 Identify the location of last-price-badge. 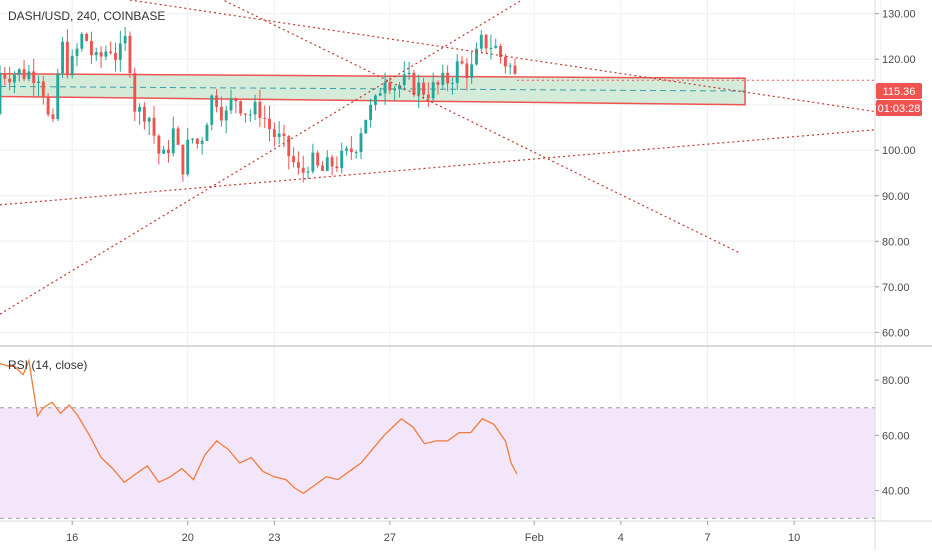
(899, 91).